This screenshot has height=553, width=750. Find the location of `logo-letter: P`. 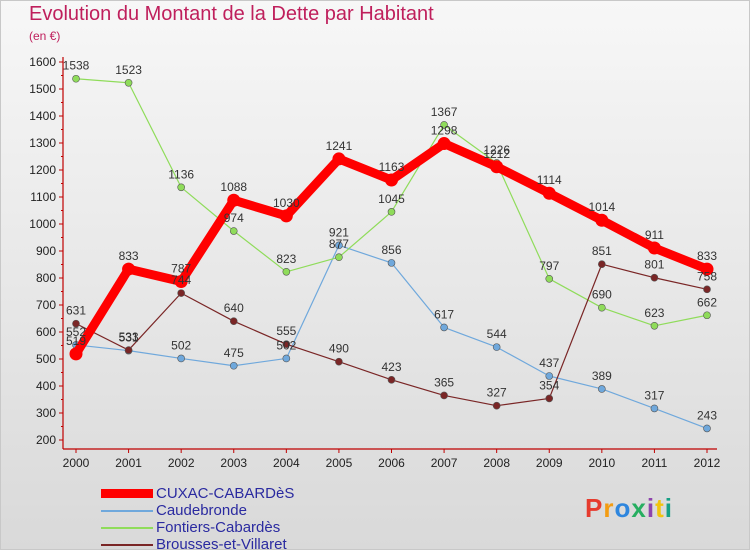

logo-letter: P is located at coordinates (594, 508).